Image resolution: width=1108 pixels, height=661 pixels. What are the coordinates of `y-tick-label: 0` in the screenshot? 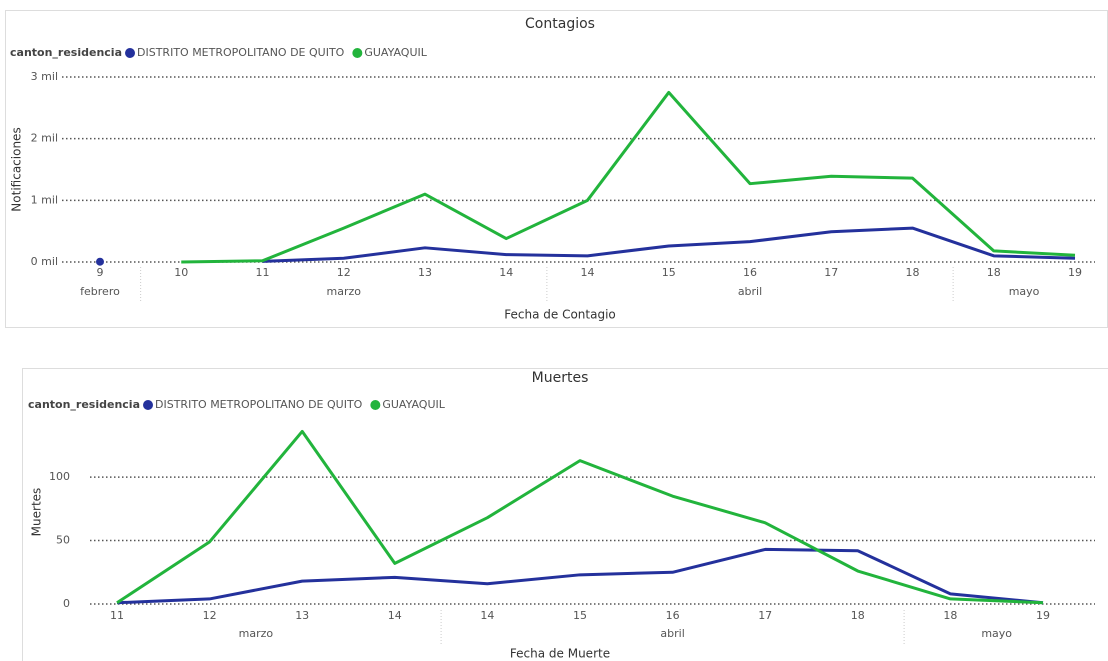 It's located at (66, 603).